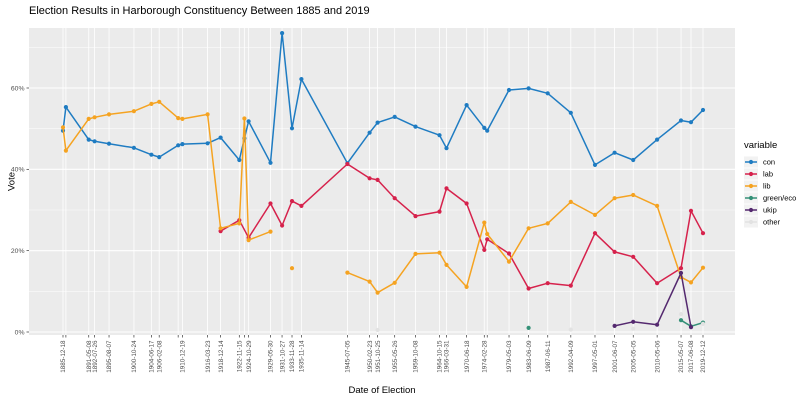 The height and width of the screenshot is (400, 800). What do you see at coordinates (484, 356) in the screenshot?
I see `x-tick-label: 1974-02-28` at bounding box center [484, 356].